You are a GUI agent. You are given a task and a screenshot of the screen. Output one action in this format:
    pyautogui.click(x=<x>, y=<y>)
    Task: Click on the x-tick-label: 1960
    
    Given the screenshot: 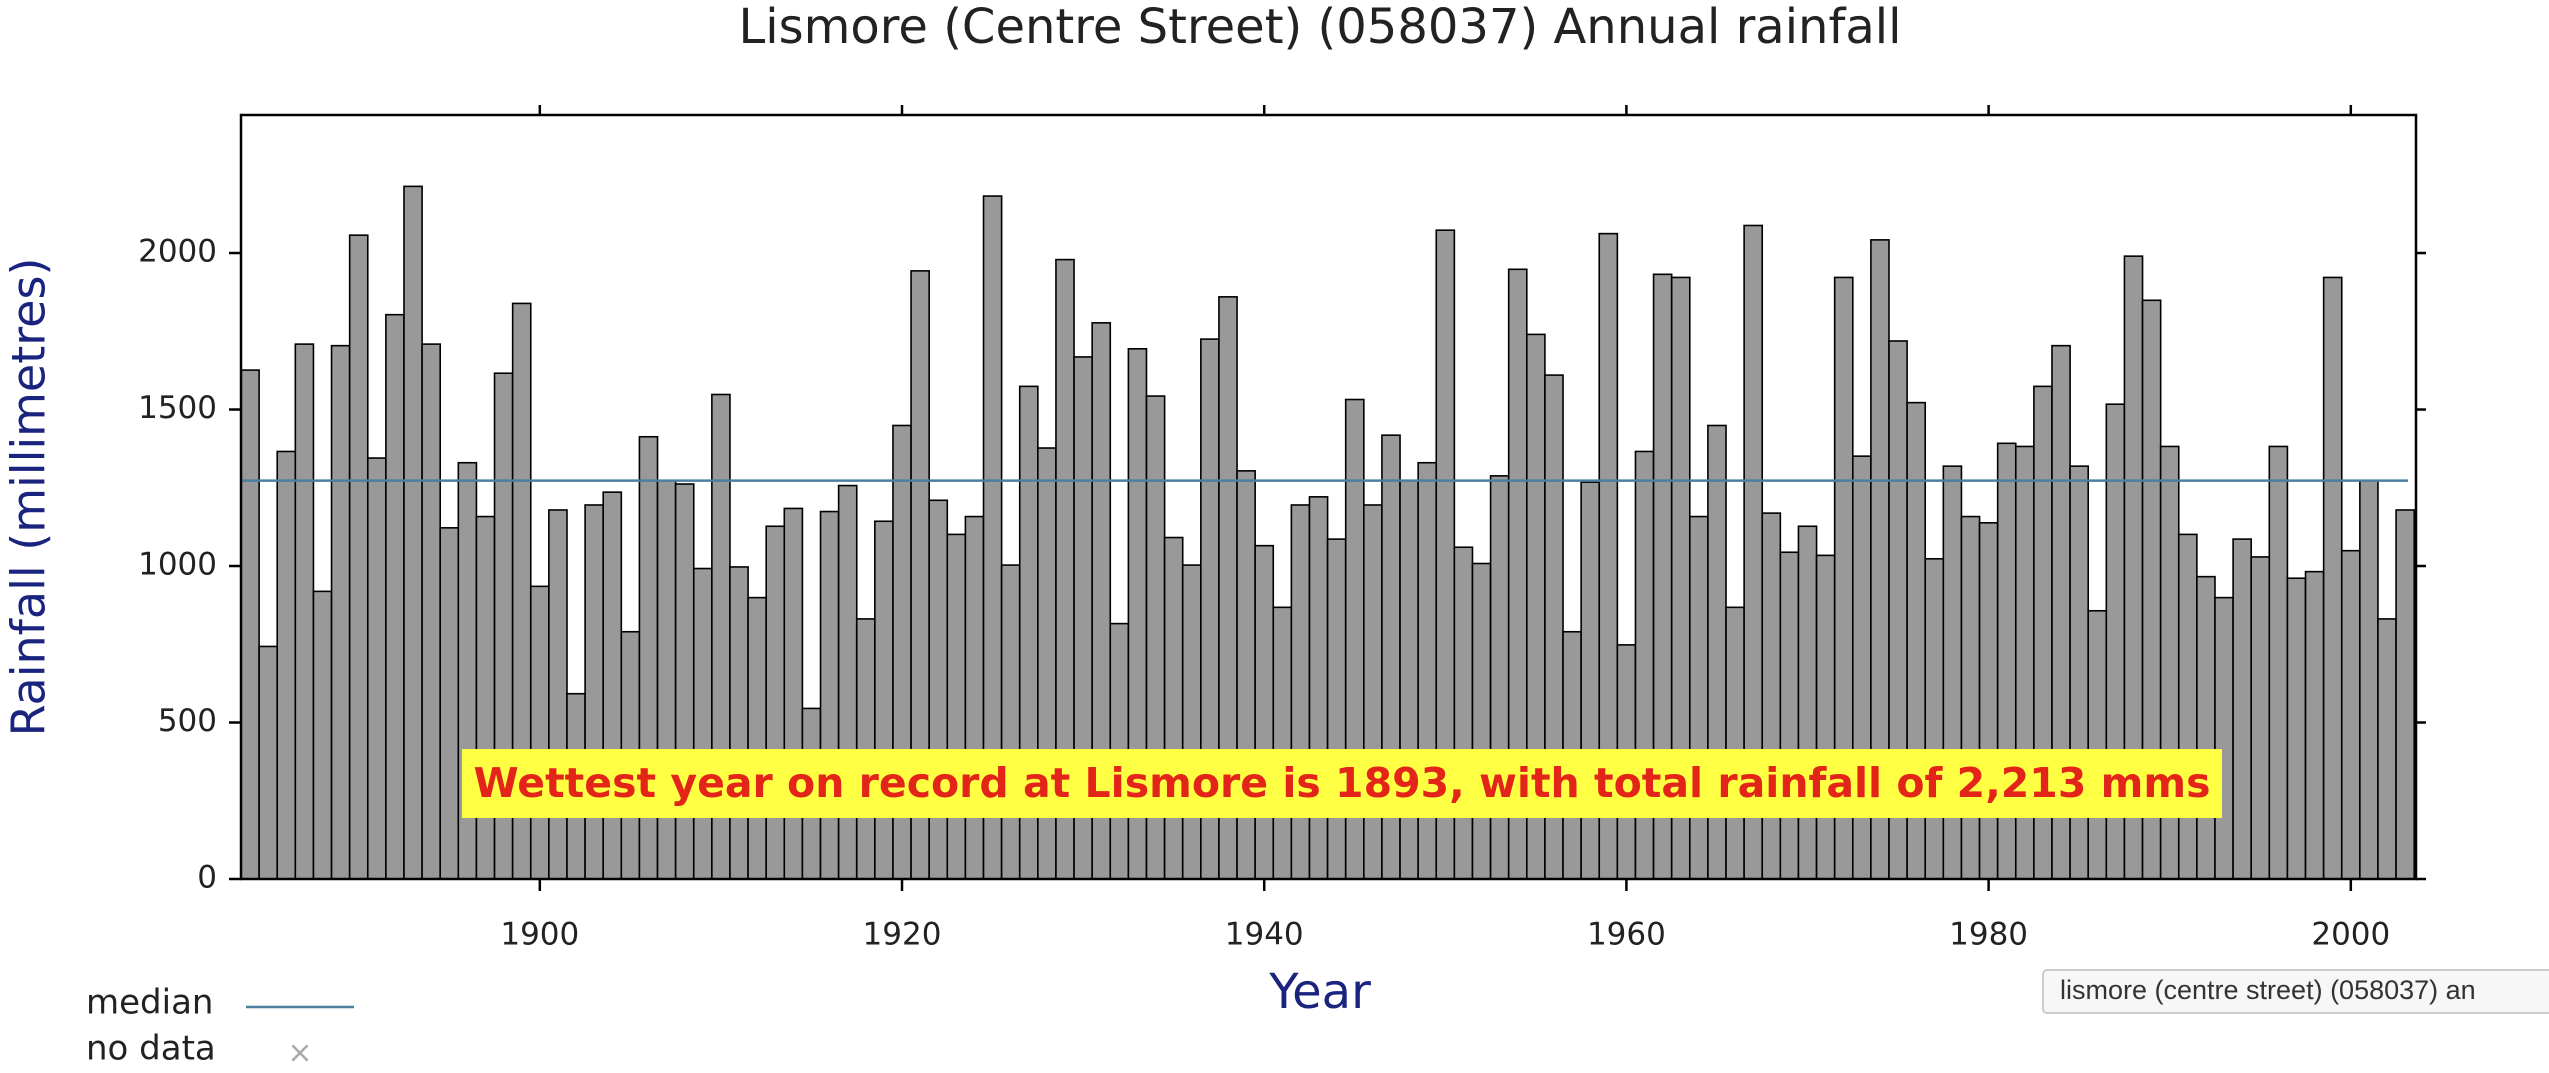 What is the action you would take?
    pyautogui.click(x=1626, y=935)
    